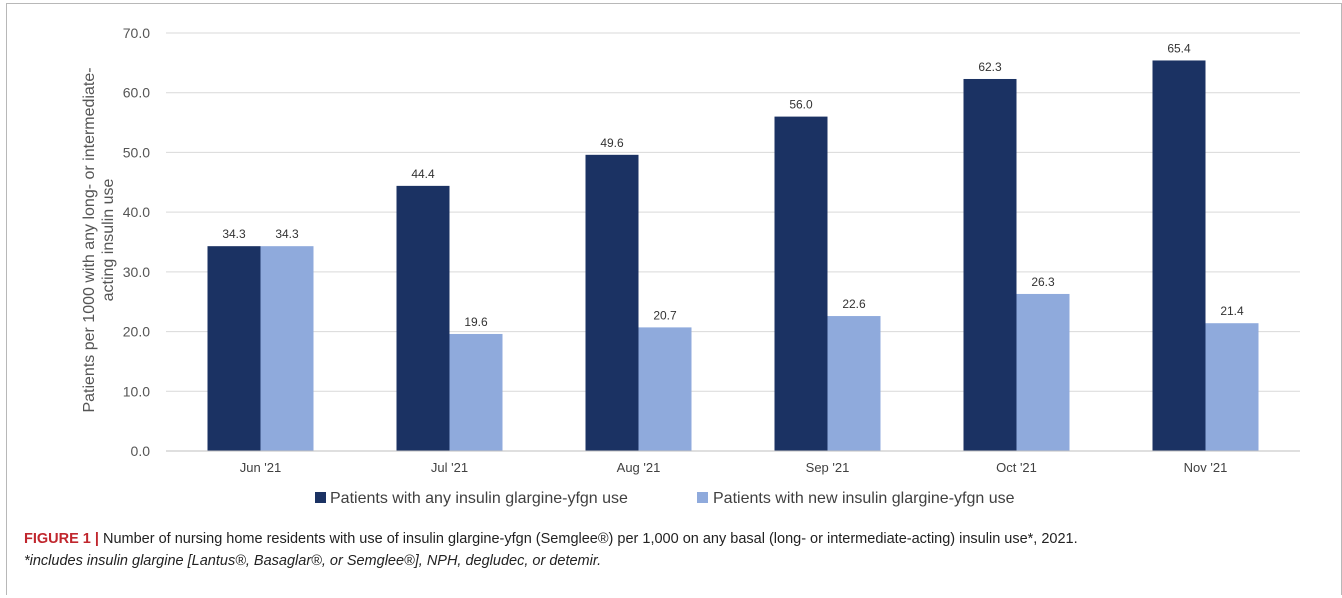 The image size is (1342, 598). What do you see at coordinates (320, 497) in the screenshot?
I see `legend-swatch-any-use` at bounding box center [320, 497].